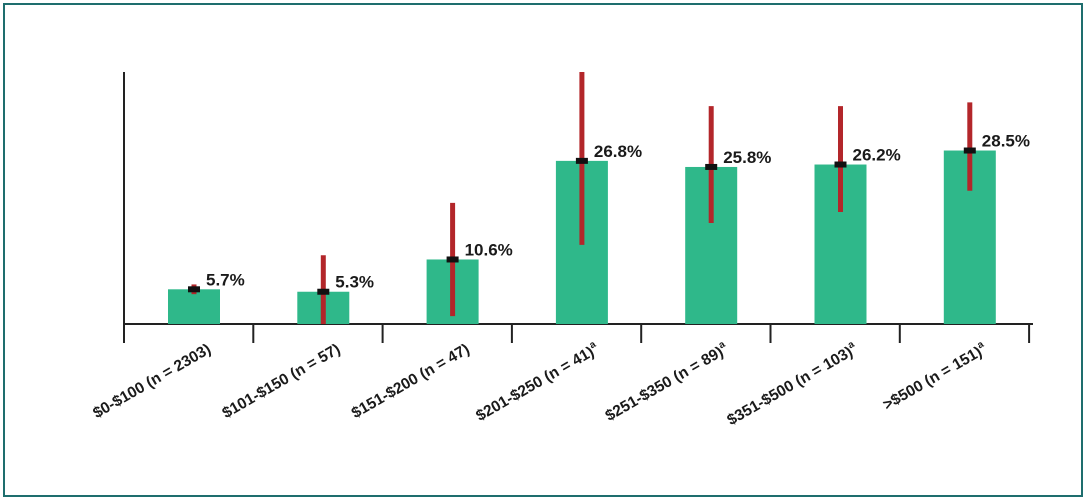  I want to click on data-label-1: 5.7%, so click(225, 279).